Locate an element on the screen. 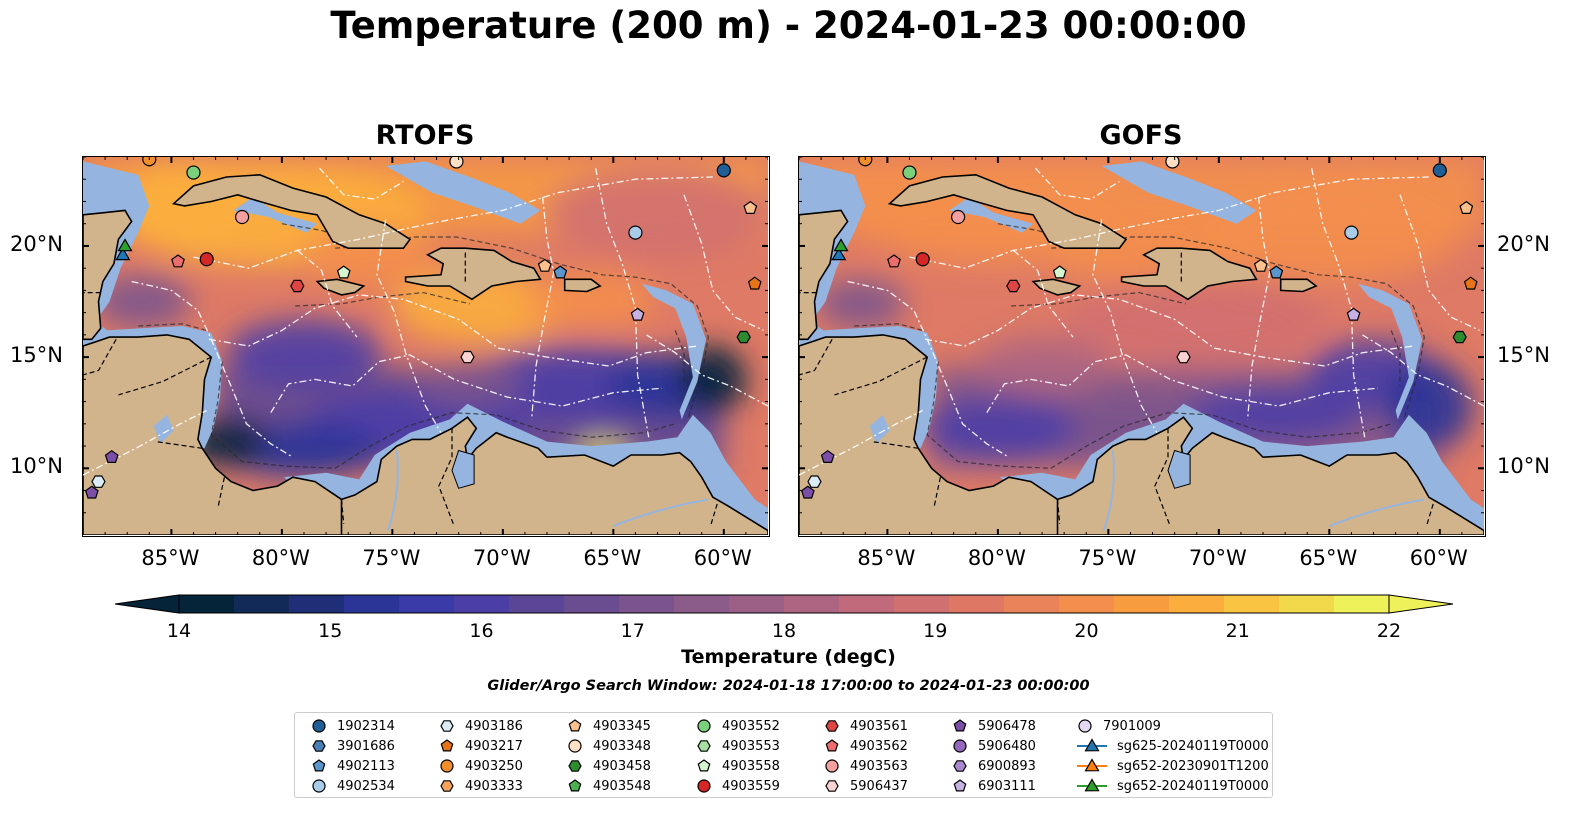 This screenshot has height=827, width=1577. legend-item: 4903186 is located at coordinates (480, 726).